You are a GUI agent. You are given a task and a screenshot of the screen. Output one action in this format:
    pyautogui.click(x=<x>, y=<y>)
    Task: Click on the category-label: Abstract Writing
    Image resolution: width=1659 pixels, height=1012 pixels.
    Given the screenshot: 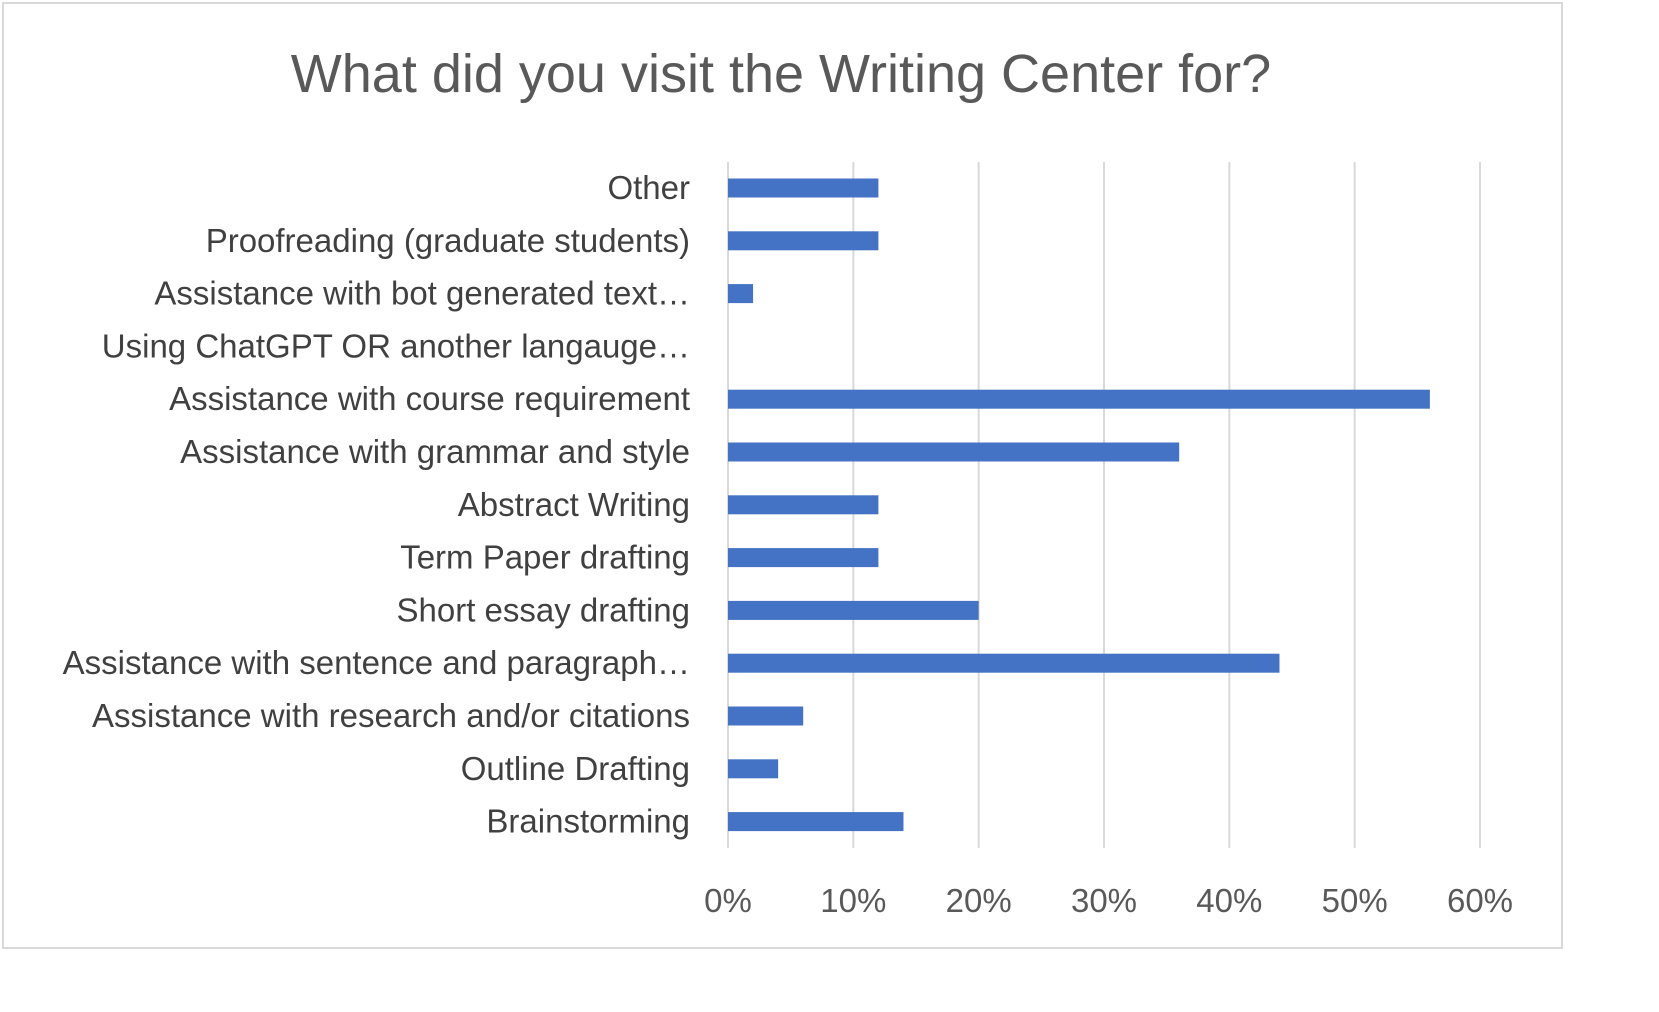 What is the action you would take?
    pyautogui.click(x=574, y=504)
    